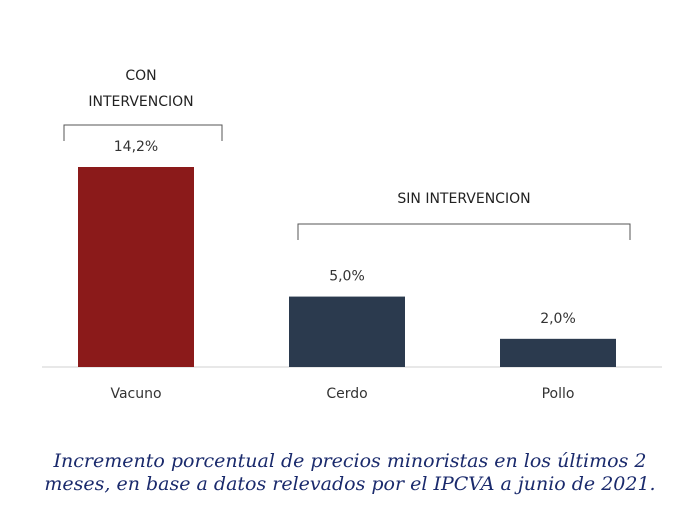  What do you see at coordinates (143, 132) in the screenshot?
I see `group-bracket-con-intervencion` at bounding box center [143, 132].